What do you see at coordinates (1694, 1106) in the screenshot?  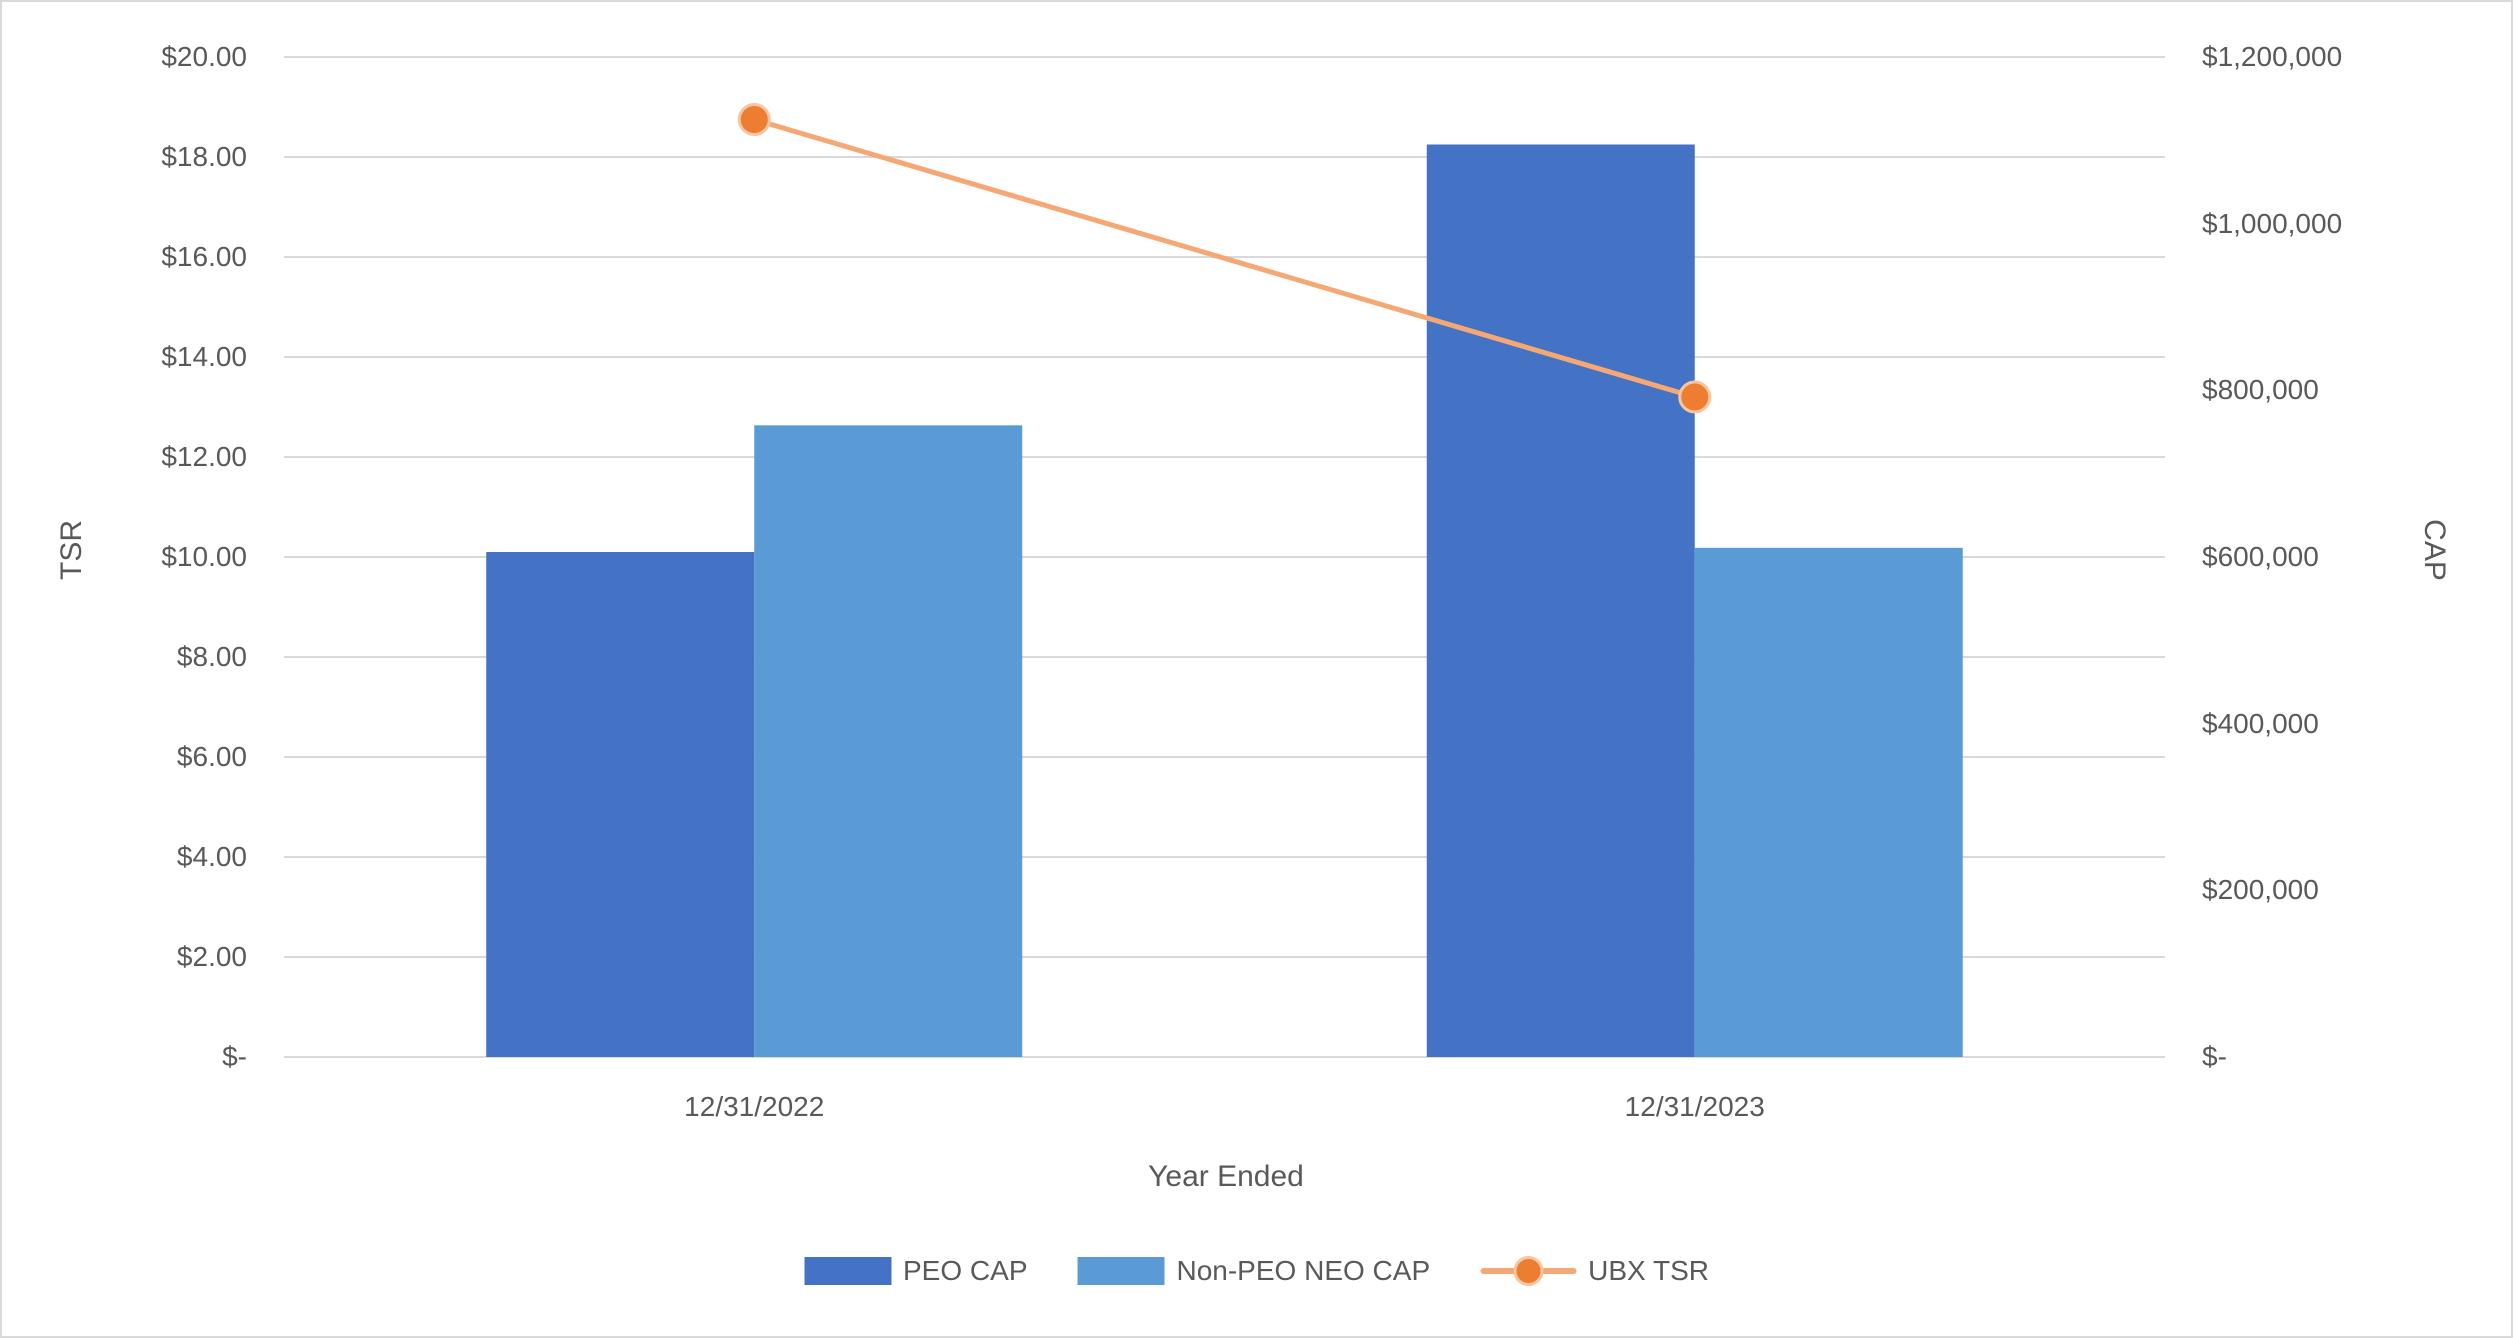 I see `x-axis-label-12-31-2023: 12/31/2023` at bounding box center [1694, 1106].